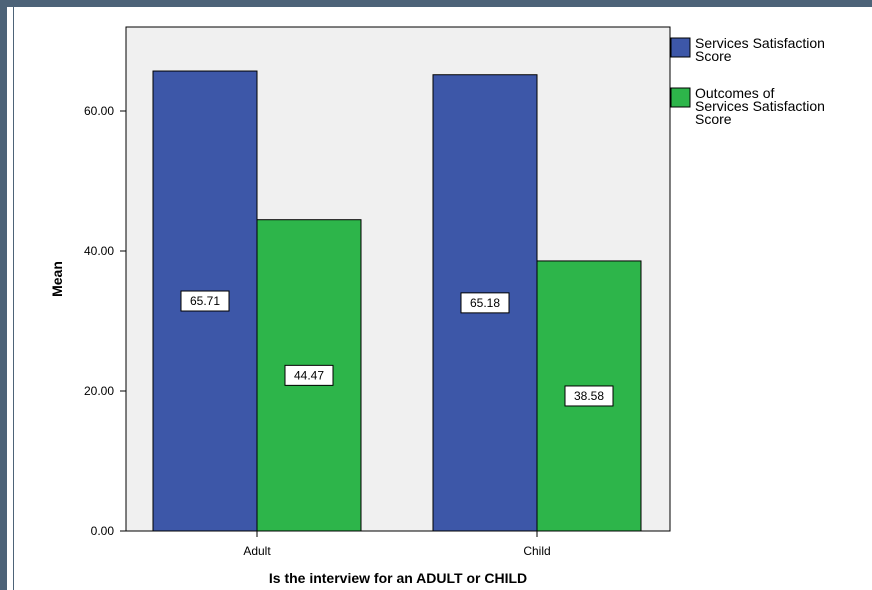  Describe the element at coordinates (436, 3) in the screenshot. I see `window-frame-top` at that location.